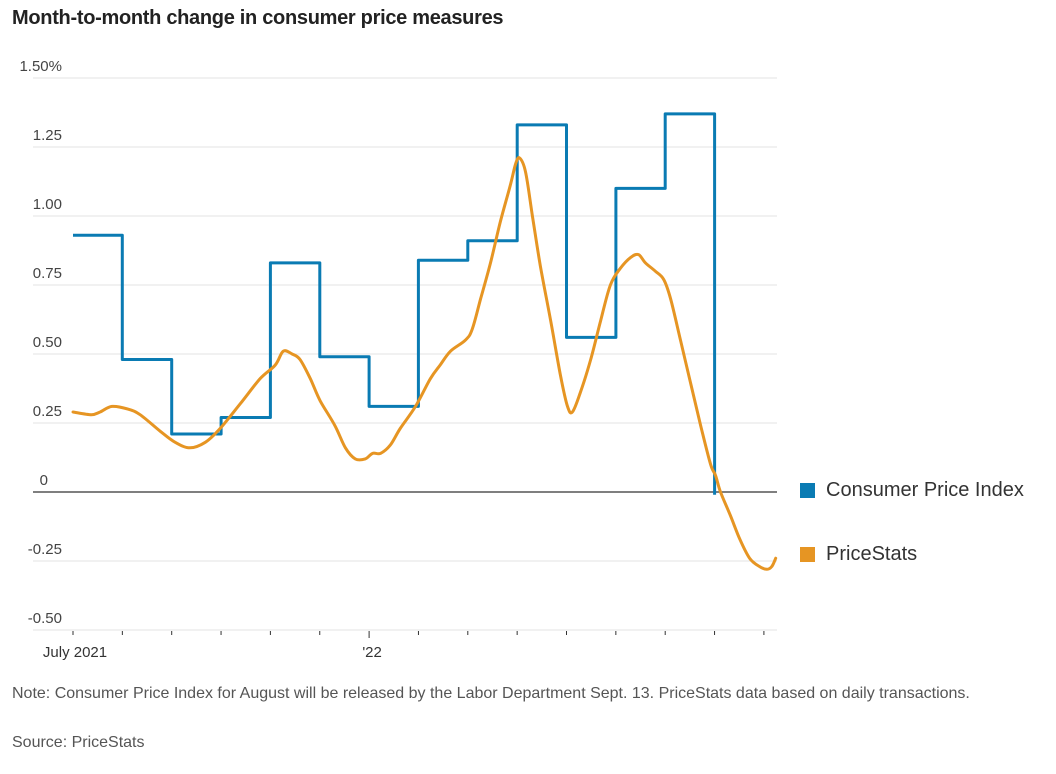 This screenshot has height=774, width=1056. What do you see at coordinates (47, 342) in the screenshot?
I see `y-tick-label: 0.50` at bounding box center [47, 342].